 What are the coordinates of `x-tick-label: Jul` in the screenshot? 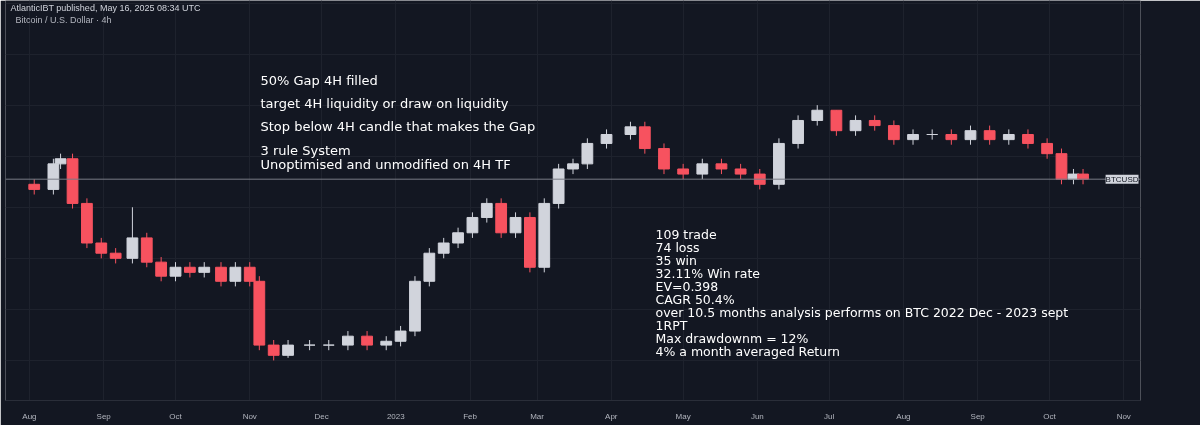 It's located at (829, 416).